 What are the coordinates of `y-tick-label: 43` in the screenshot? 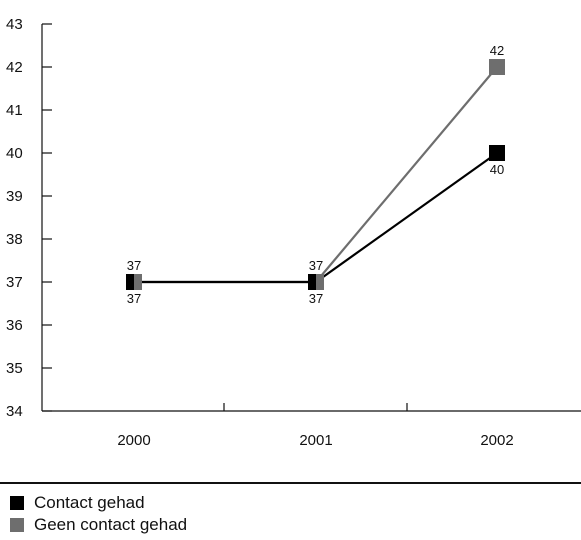 It's located at (14, 24).